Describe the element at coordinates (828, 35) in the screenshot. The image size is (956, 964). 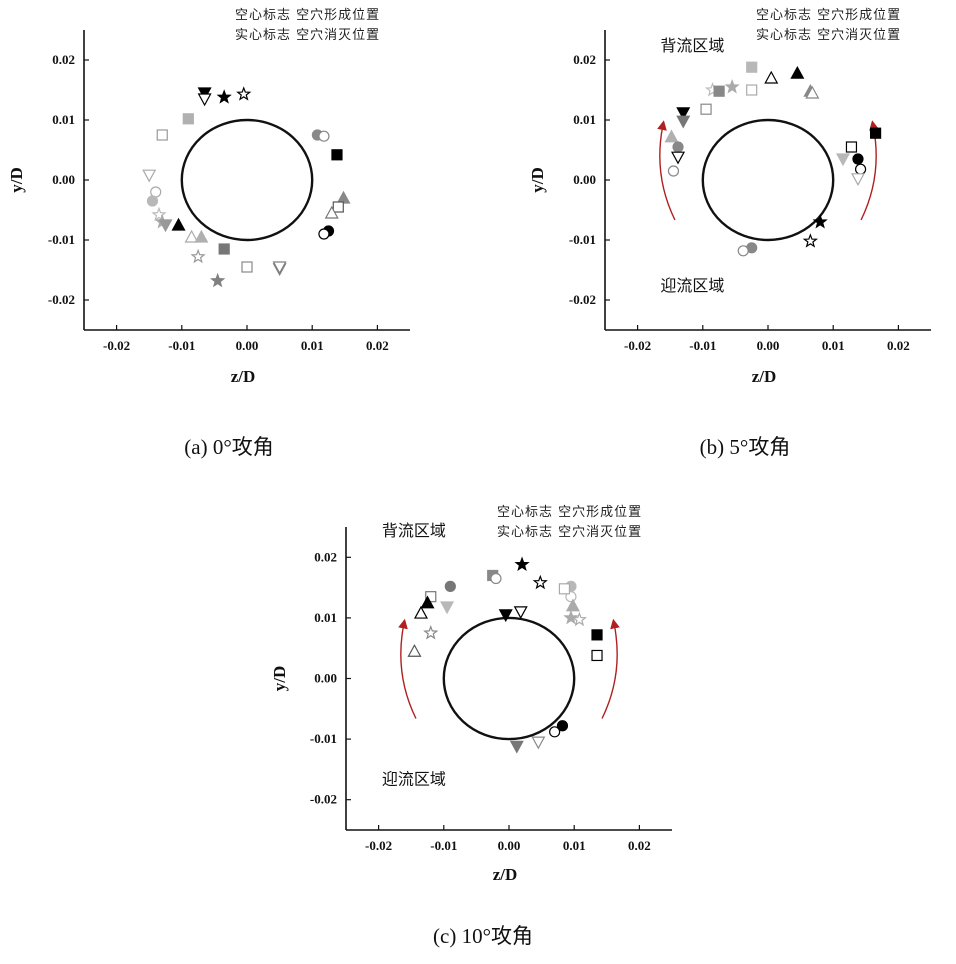
I see `legend-entry: 实心标志 空穴消灭位置` at that location.